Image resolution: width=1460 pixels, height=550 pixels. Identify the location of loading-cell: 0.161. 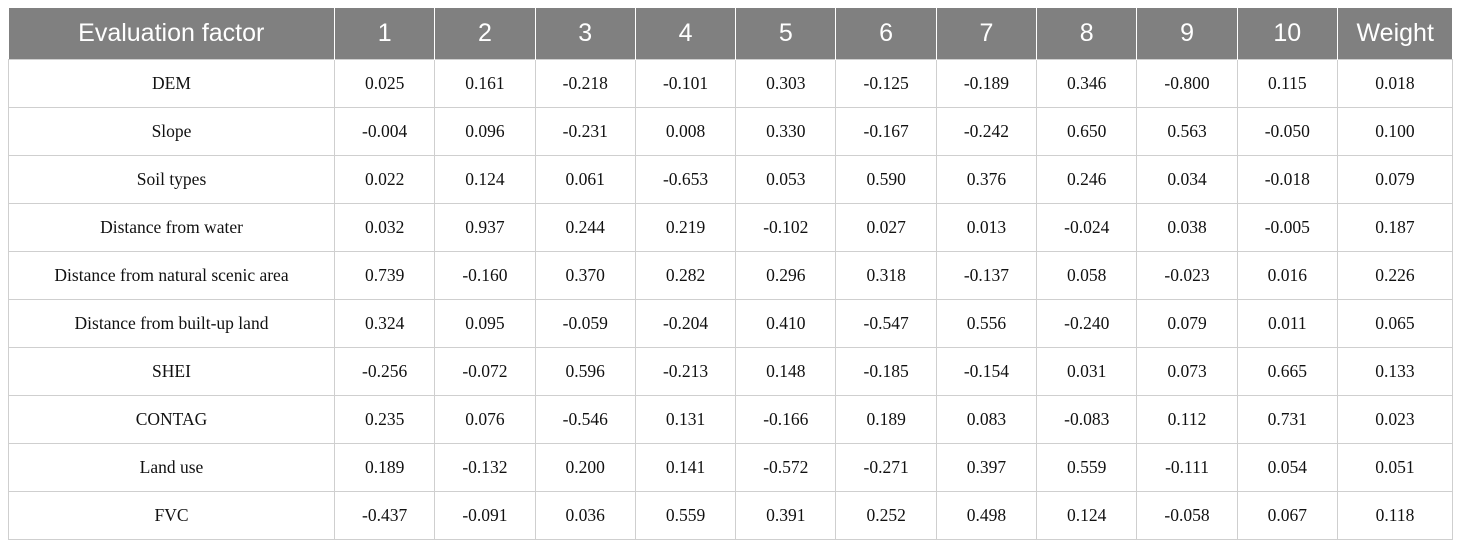
(485, 83).